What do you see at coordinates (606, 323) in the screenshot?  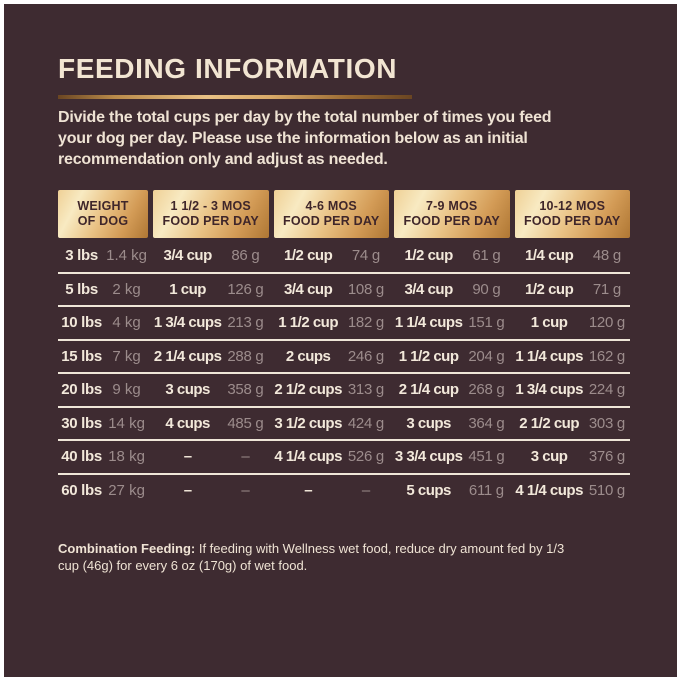 I see `grams-value: 120 g` at bounding box center [606, 323].